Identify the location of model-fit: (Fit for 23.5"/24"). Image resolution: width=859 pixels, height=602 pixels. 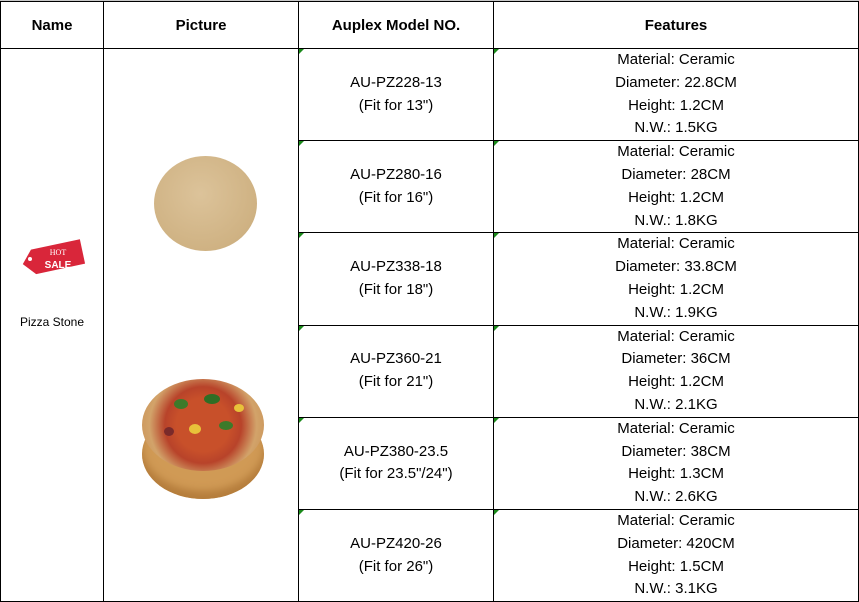
(396, 474).